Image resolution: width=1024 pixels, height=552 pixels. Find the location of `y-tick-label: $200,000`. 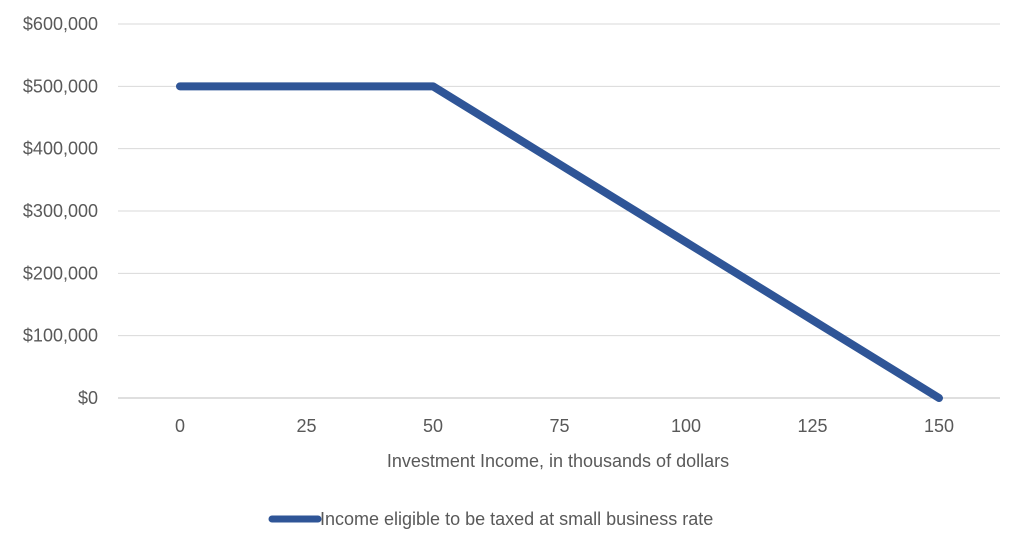

y-tick-label: $200,000 is located at coordinates (60, 273).